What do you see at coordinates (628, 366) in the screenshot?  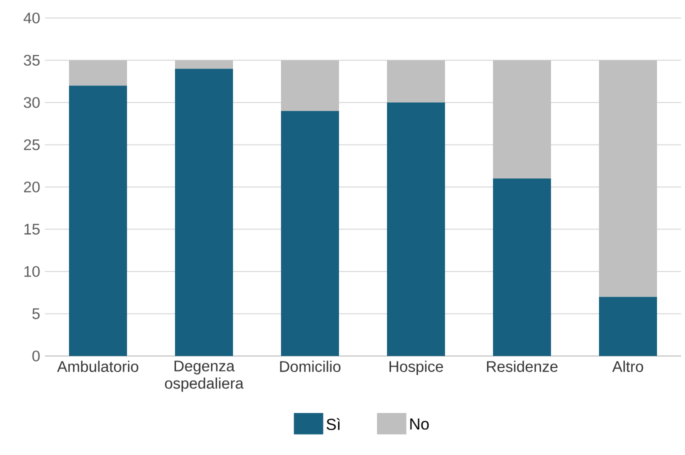 I see `x-tick-label: Altro` at bounding box center [628, 366].